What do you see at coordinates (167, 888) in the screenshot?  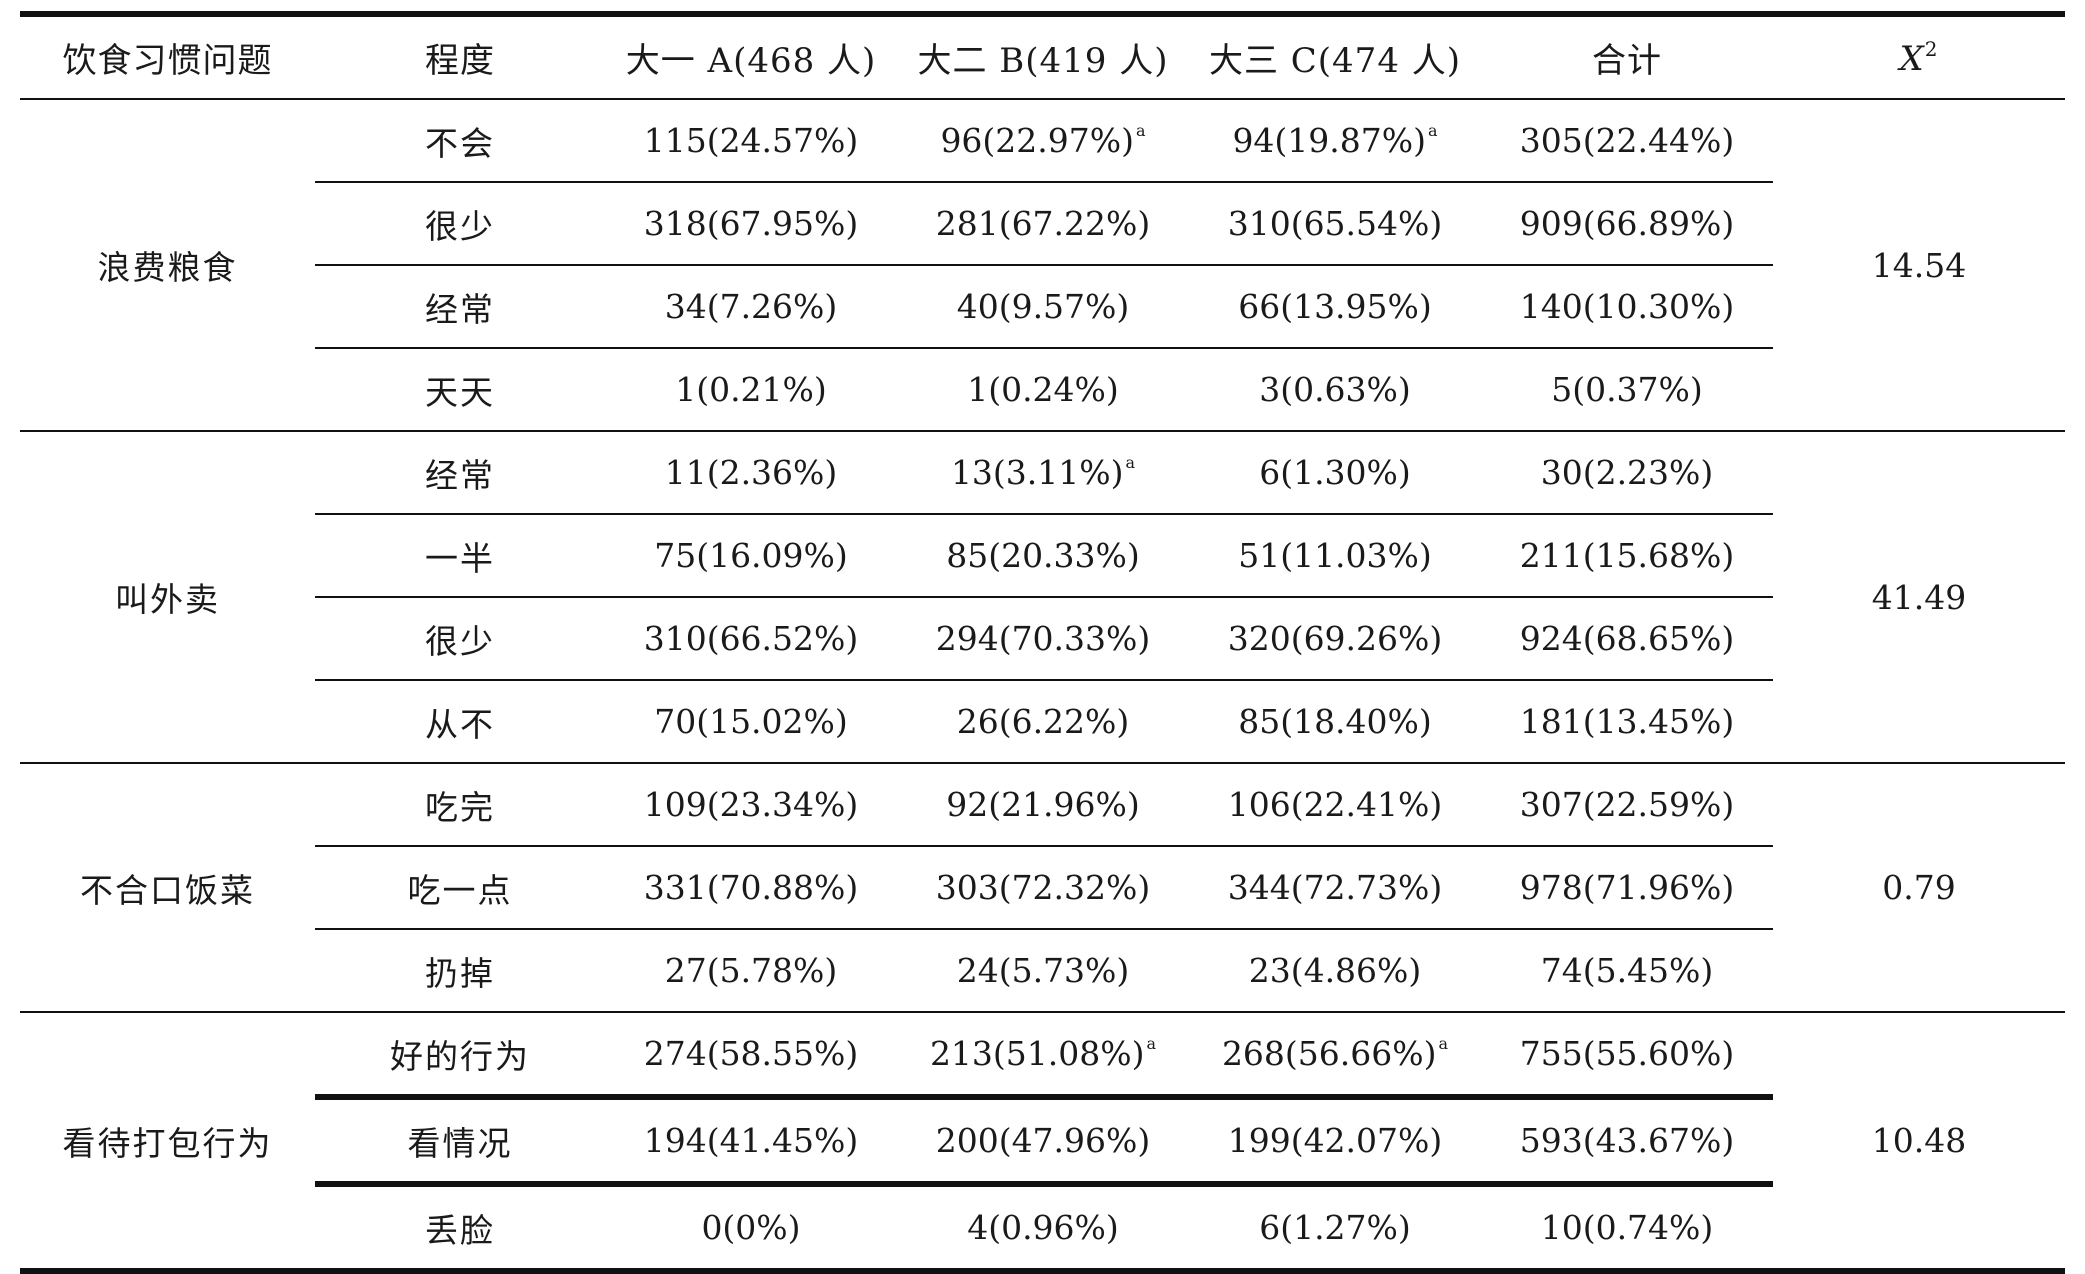 I see `group-issue-label: 不合口饭菜` at bounding box center [167, 888].